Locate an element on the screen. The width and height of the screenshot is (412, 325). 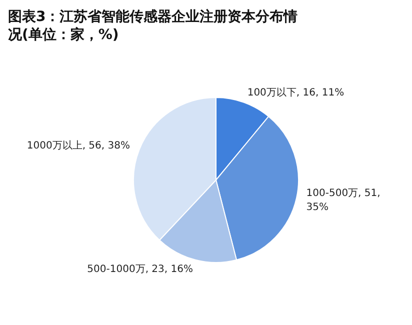
chart-title: 图表3：江苏省智能传感器企业注册资本分布情况(单位：家，%) is located at coordinates (153, 26).